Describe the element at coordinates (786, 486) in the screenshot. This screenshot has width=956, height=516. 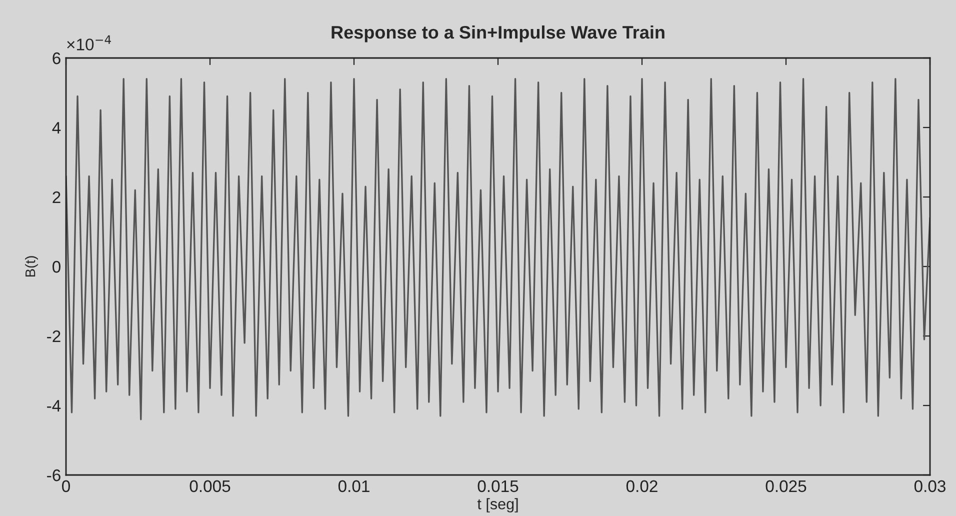
I see `x-tick-label: 0.025` at that location.